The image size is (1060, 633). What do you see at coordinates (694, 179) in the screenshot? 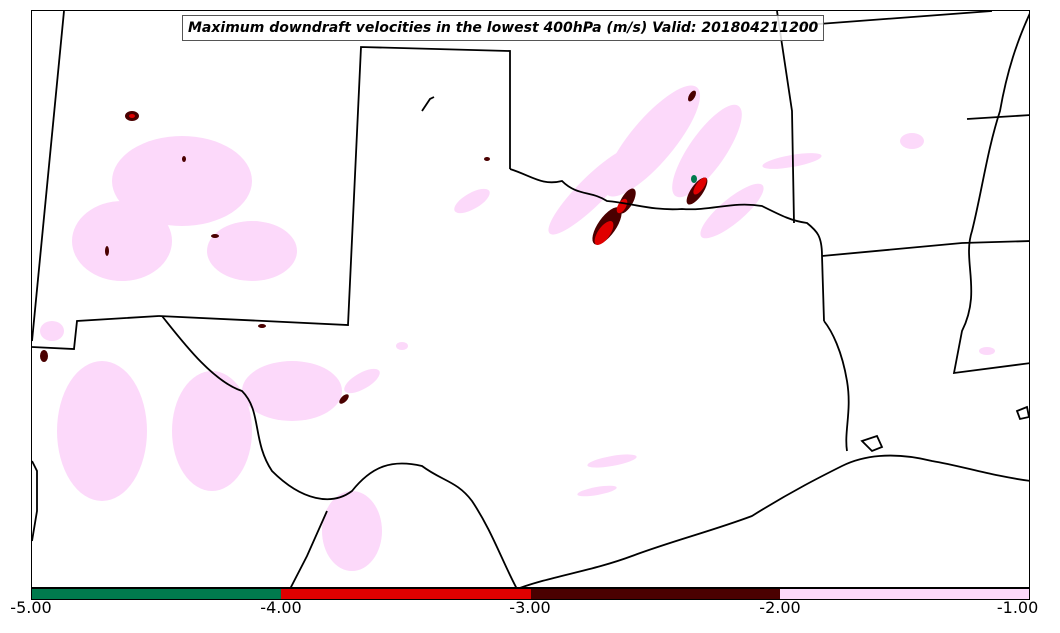
I see `extreme-downdraft-patch` at bounding box center [694, 179].